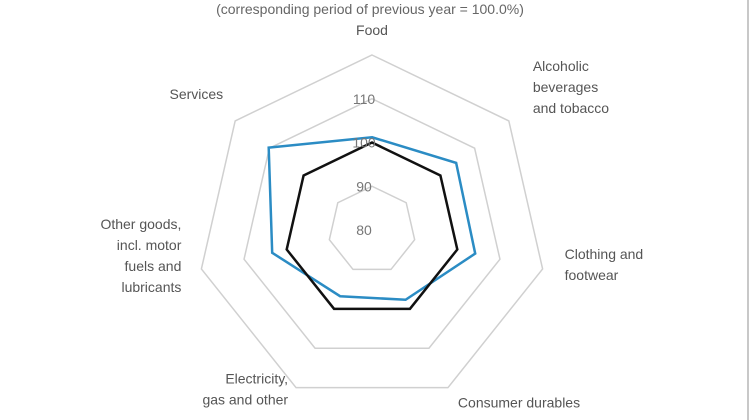 The width and height of the screenshot is (750, 420). I want to click on category-label-3: Consumer durables, so click(519, 403).